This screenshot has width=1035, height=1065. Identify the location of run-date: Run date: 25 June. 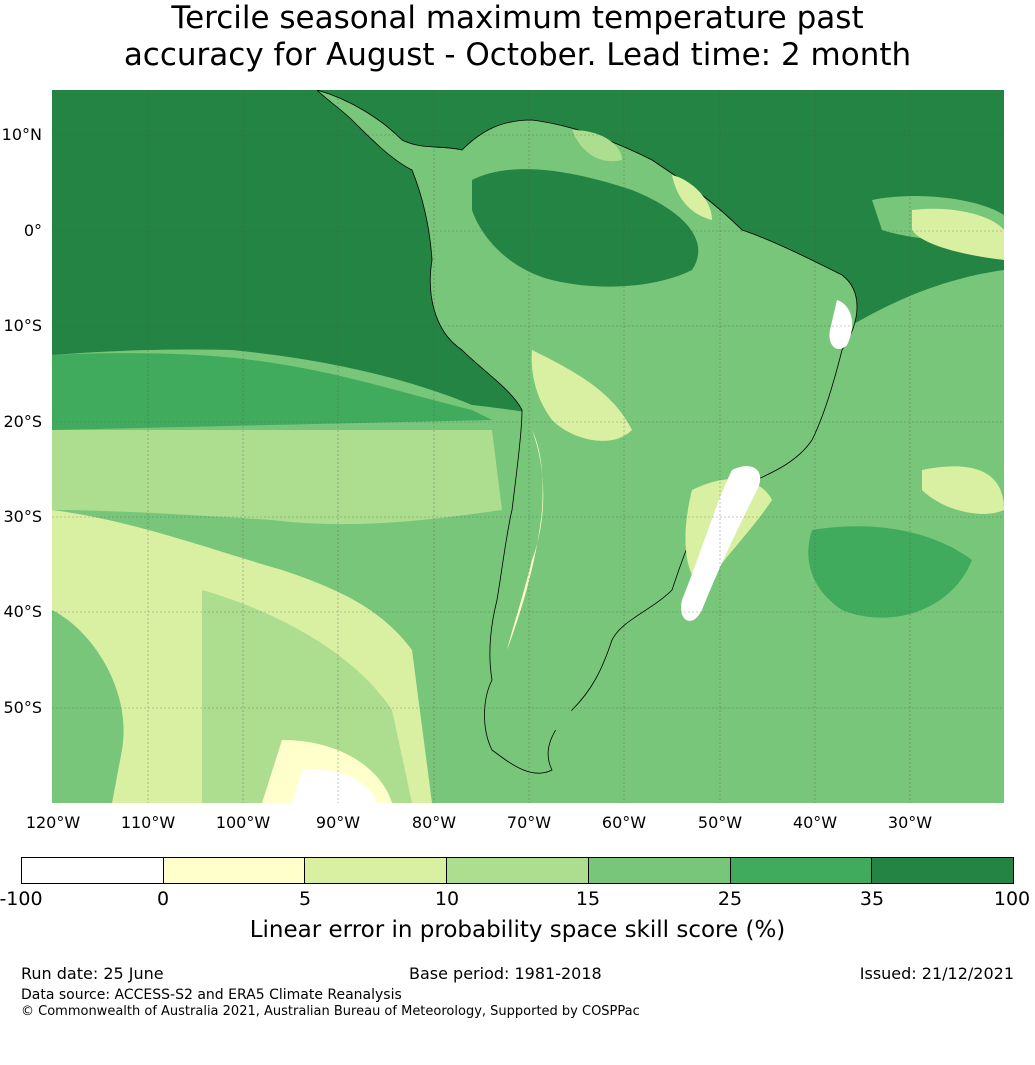
(92, 973).